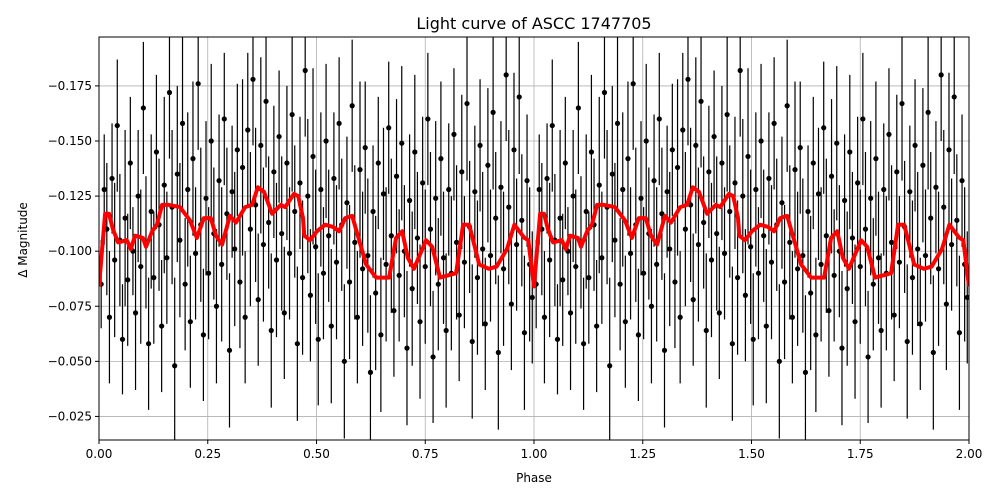 The height and width of the screenshot is (500, 1000). What do you see at coordinates (70, 306) in the screenshot?
I see `y-tick-label: −0.075` at bounding box center [70, 306].